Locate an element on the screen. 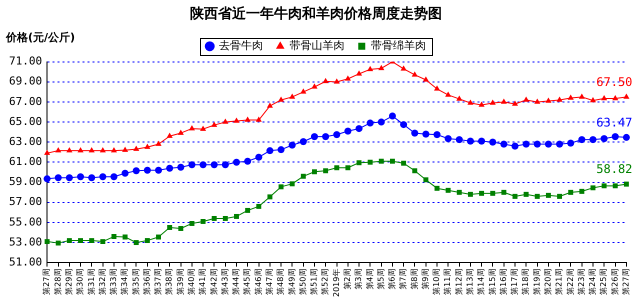  y-tick-label: 59.00 is located at coordinates (25, 181).